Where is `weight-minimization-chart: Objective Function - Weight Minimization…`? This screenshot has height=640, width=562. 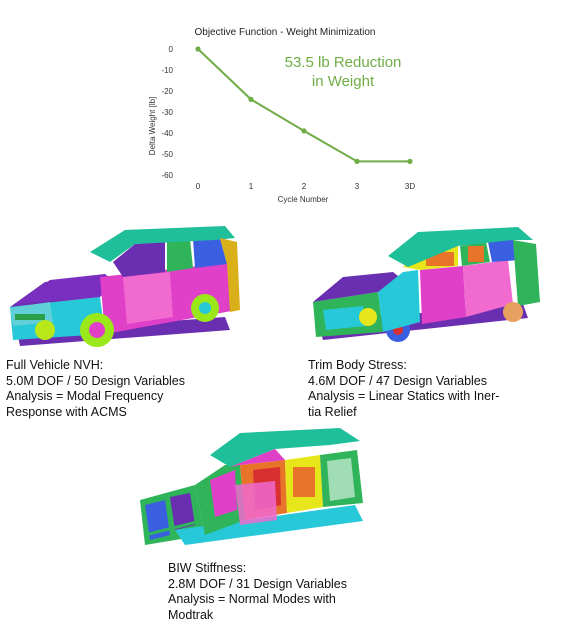 weight-minimization-chart: Objective Function - Weight Minimization… is located at coordinates (281, 115).